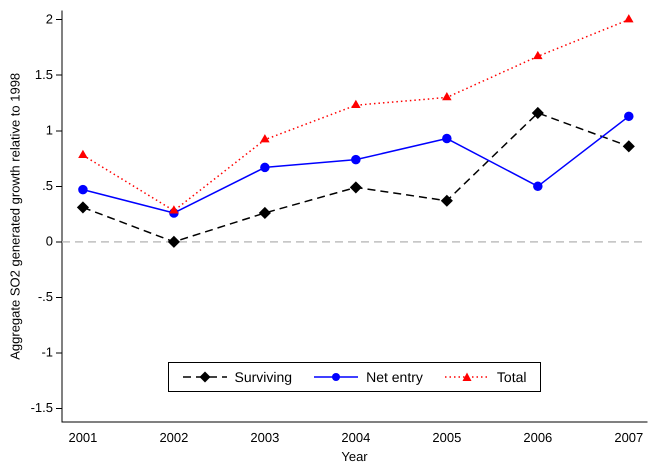 Image resolution: width=661 pixels, height=465 pixels. What do you see at coordinates (49, 130) in the screenshot?
I see `y-tick-label: 1` at bounding box center [49, 130].